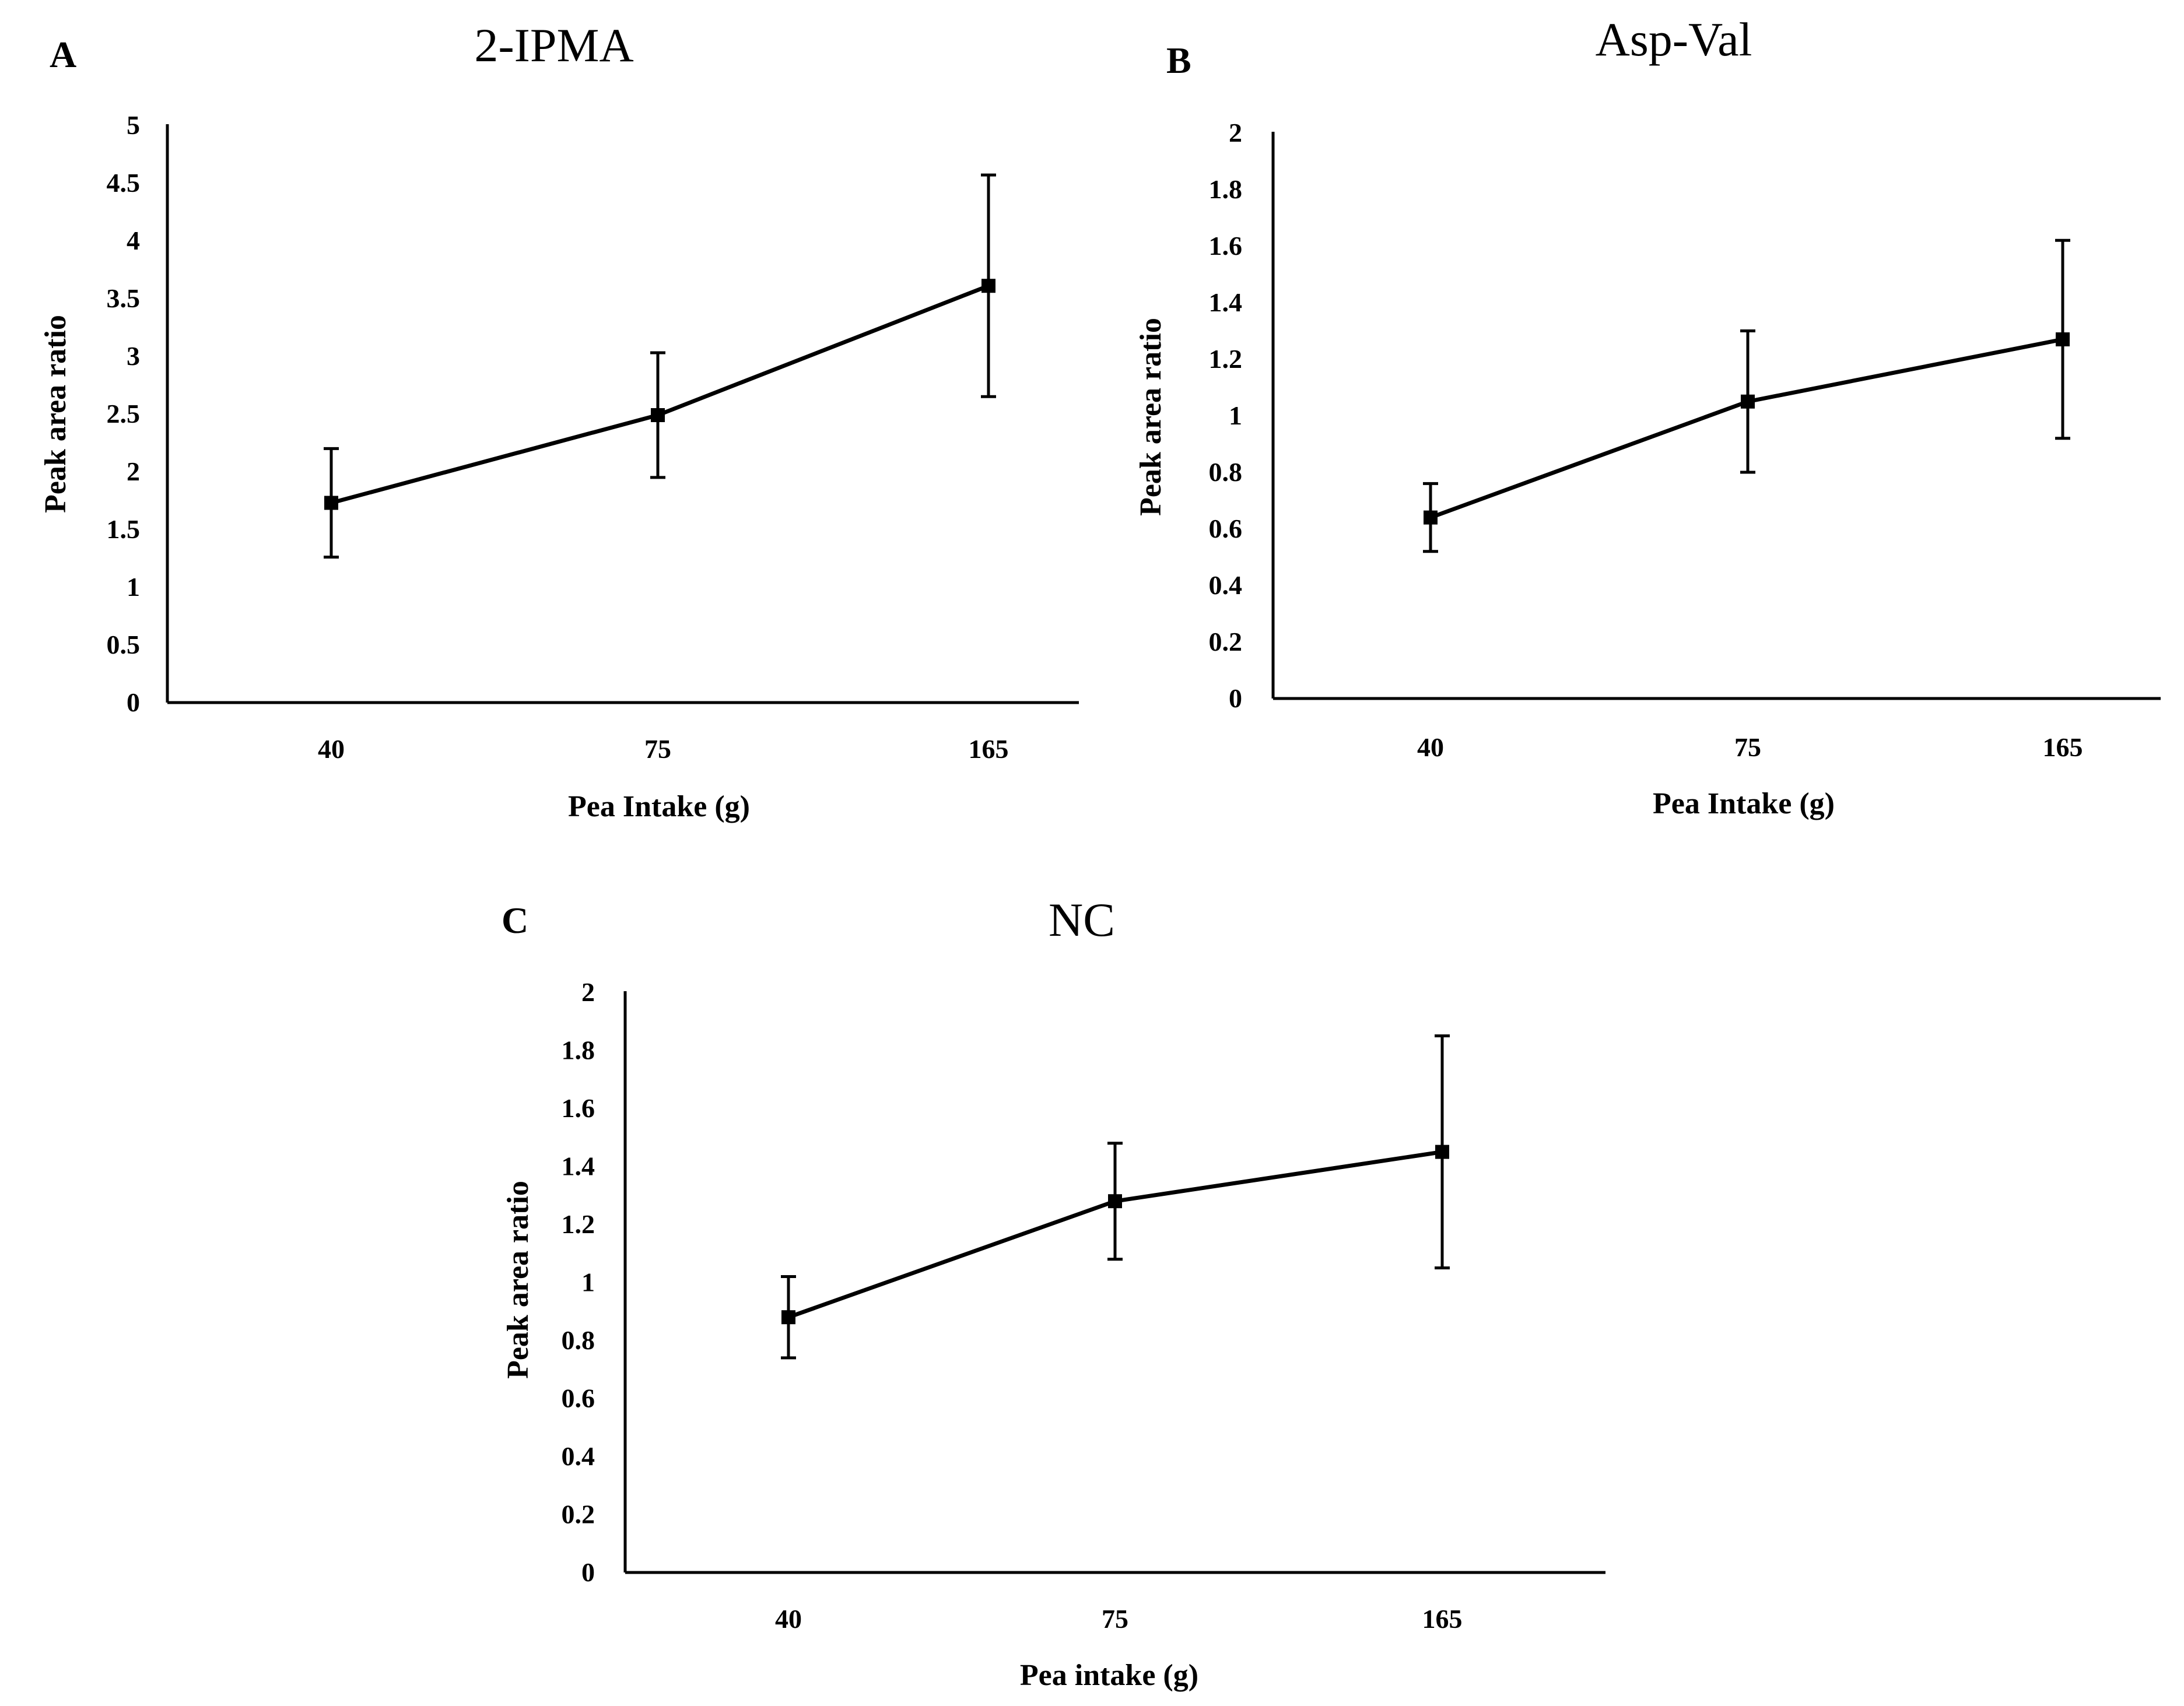 The image size is (2184, 1706). What do you see at coordinates (124, 645) in the screenshot?
I see `y-tick-label: 0.5` at bounding box center [124, 645].